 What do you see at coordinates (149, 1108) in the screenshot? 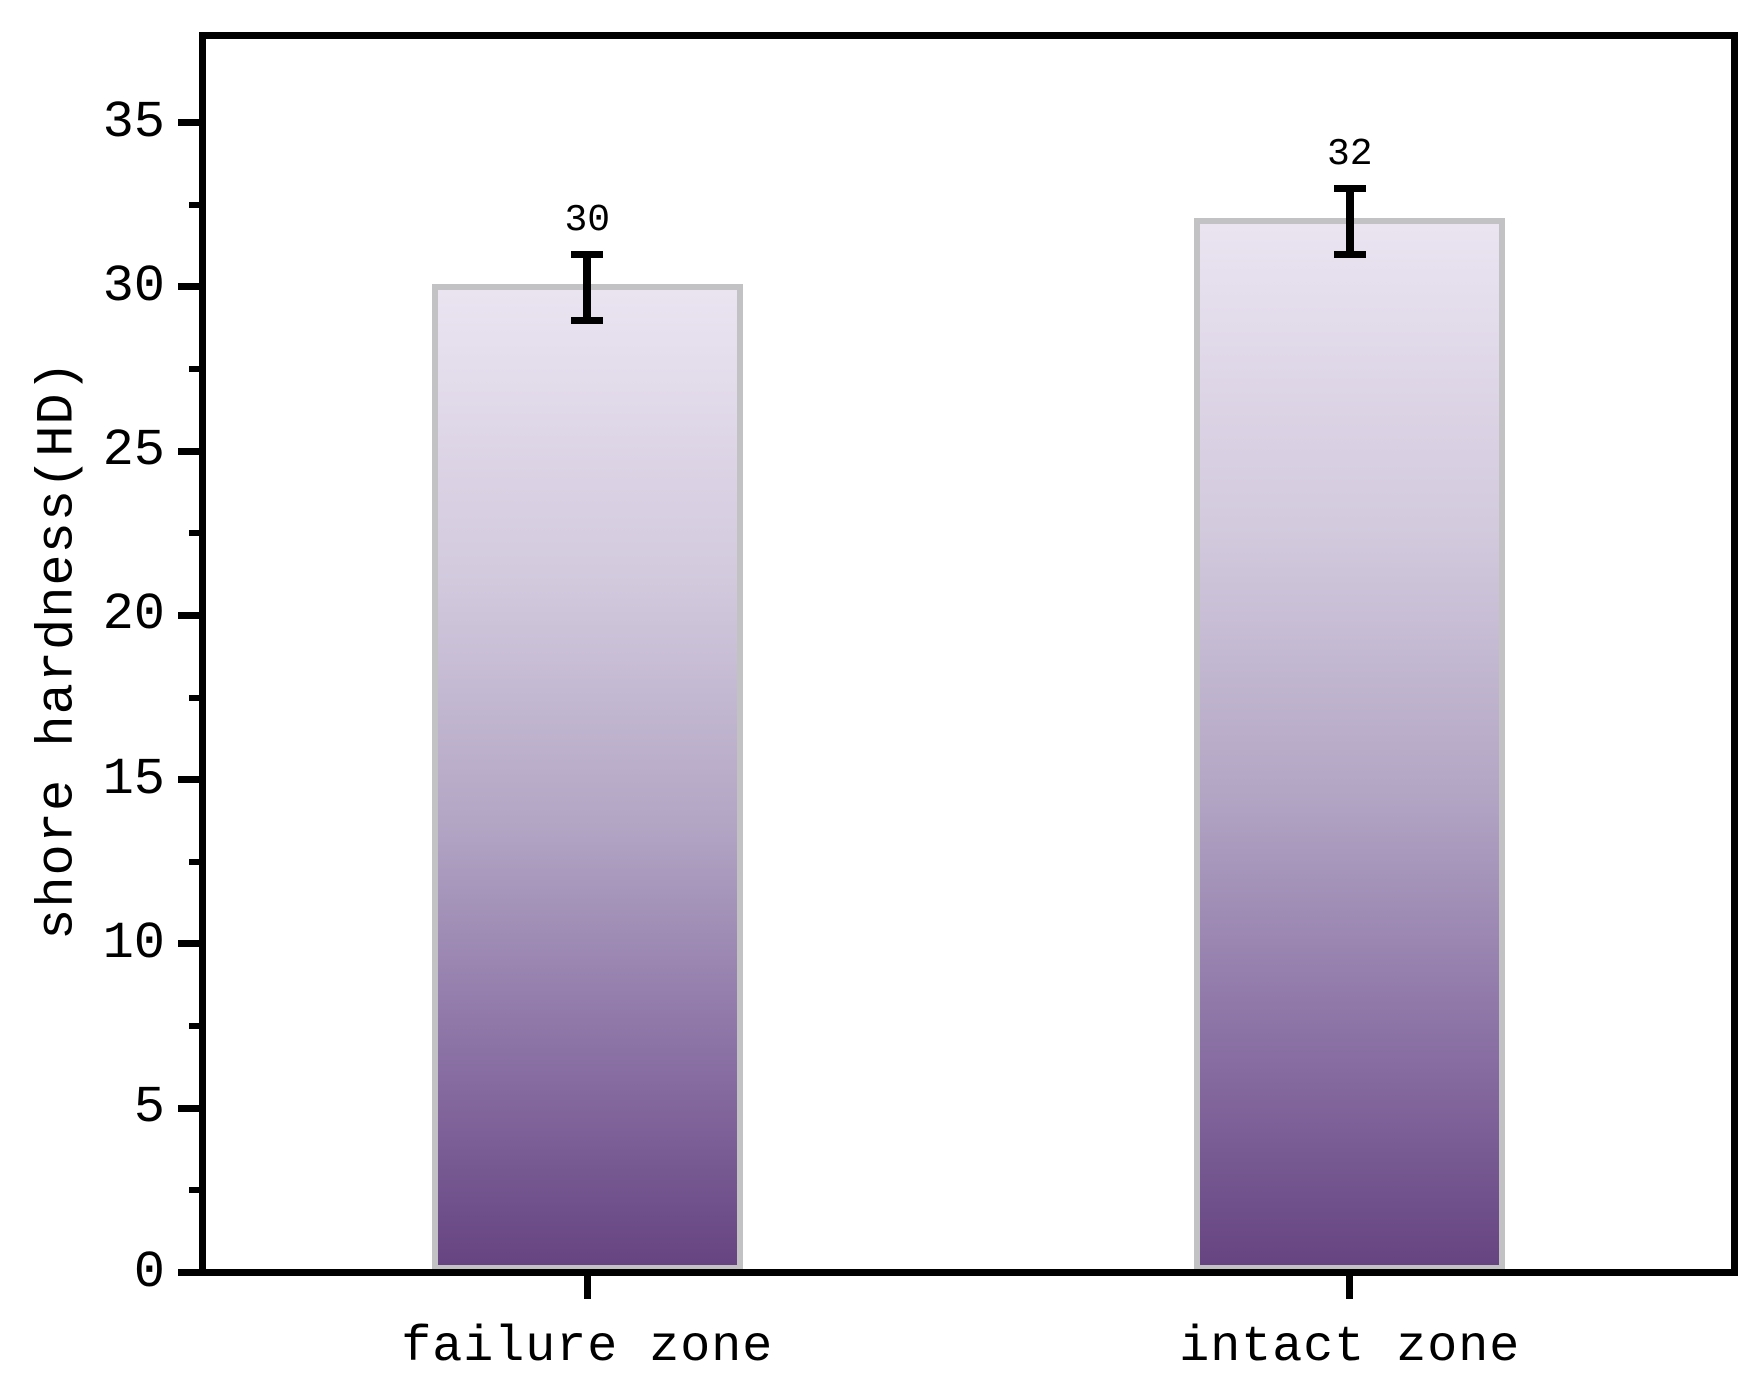
I see `y-axis-tick-label: 5` at bounding box center [149, 1108].